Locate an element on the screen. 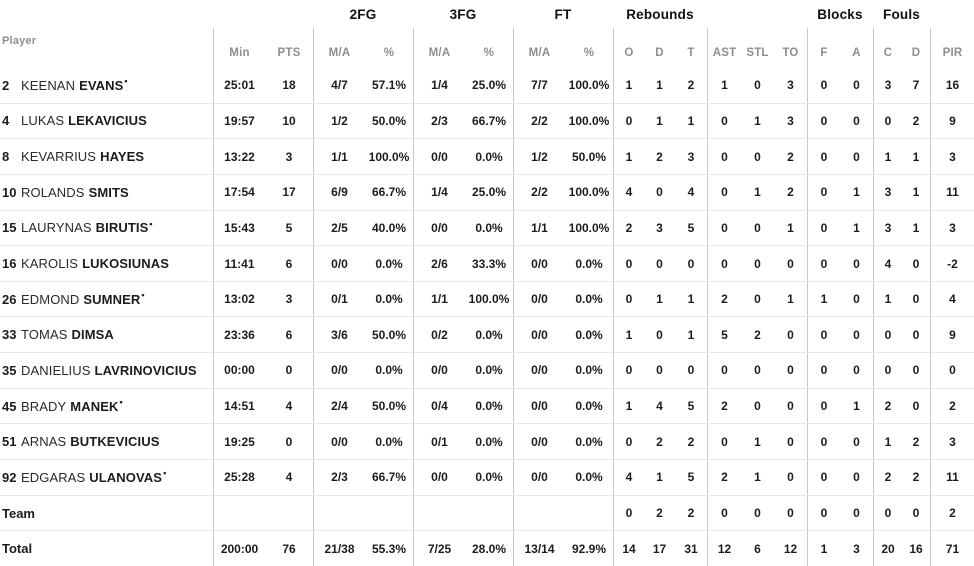  stat-cell: 2/5 is located at coordinates (339, 228).